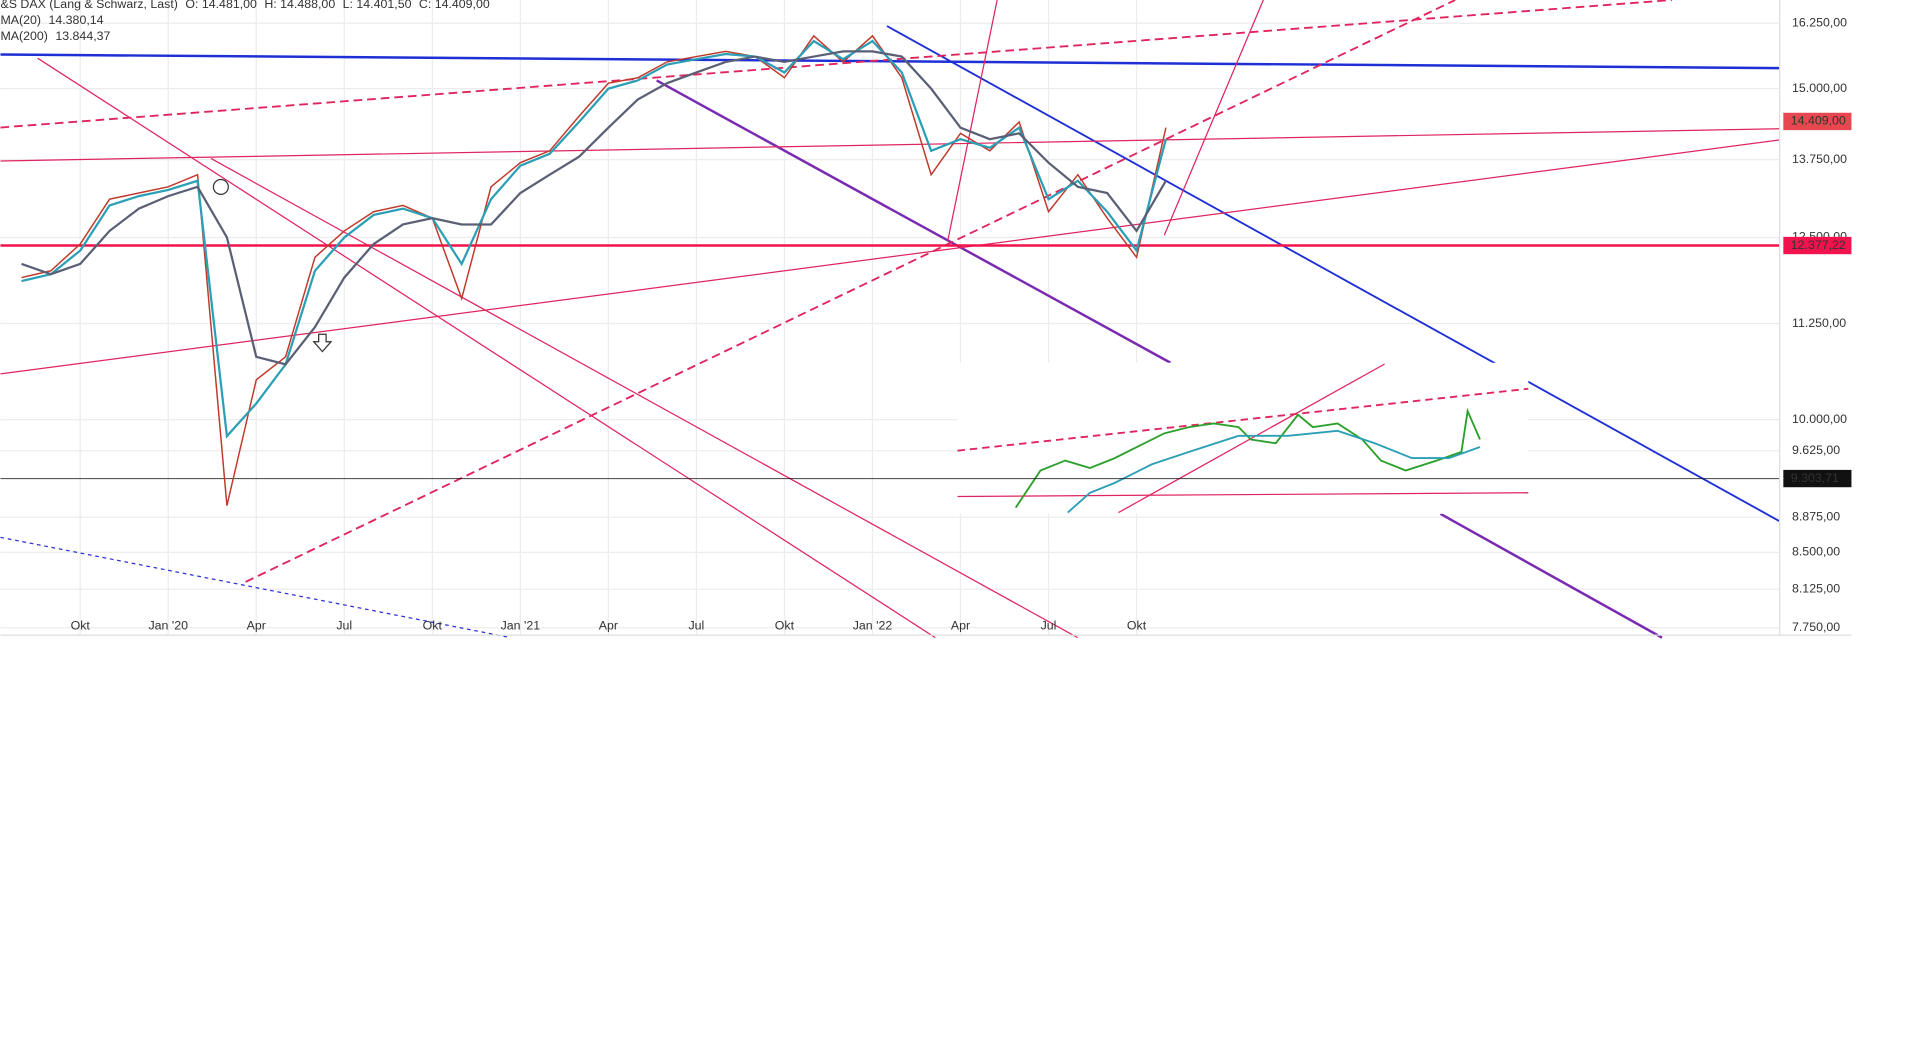 The height and width of the screenshot is (1040, 1920). I want to click on y-tick-label: 9.625,00, so click(1816, 450).